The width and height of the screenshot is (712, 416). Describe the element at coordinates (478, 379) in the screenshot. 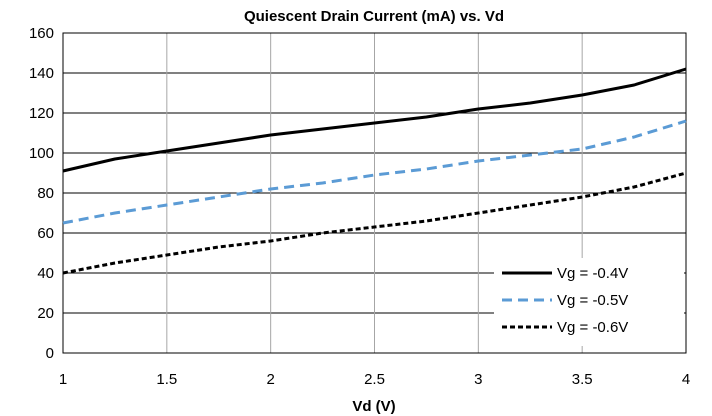

I see `x-tick-label: 3` at that location.